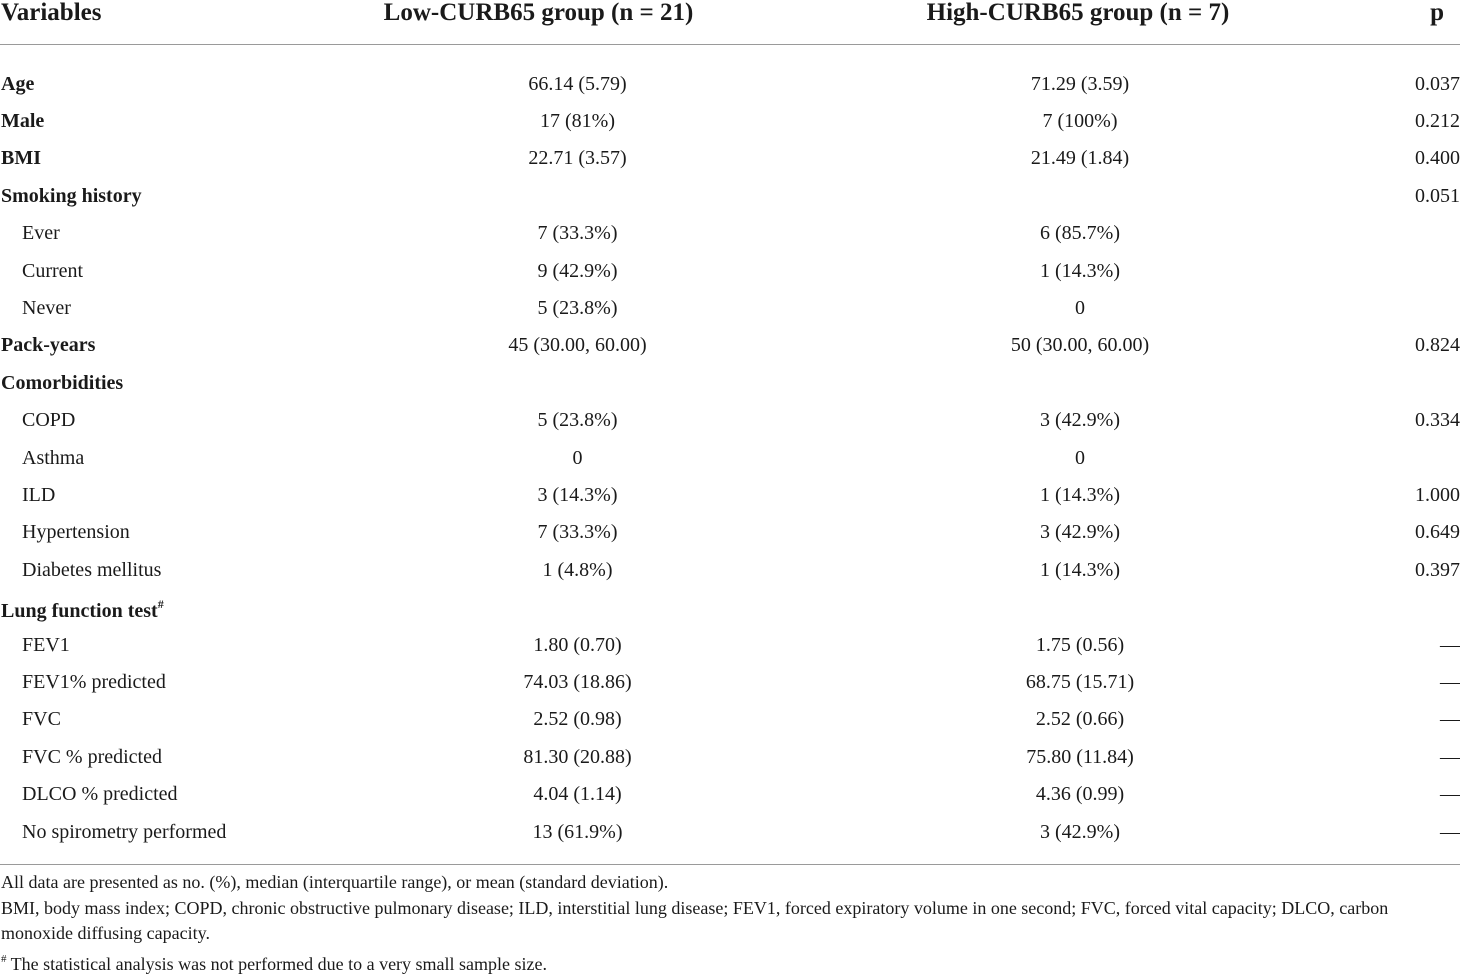  What do you see at coordinates (577, 74) in the screenshot?
I see `low-value: 66.14 (5.79)` at bounding box center [577, 74].